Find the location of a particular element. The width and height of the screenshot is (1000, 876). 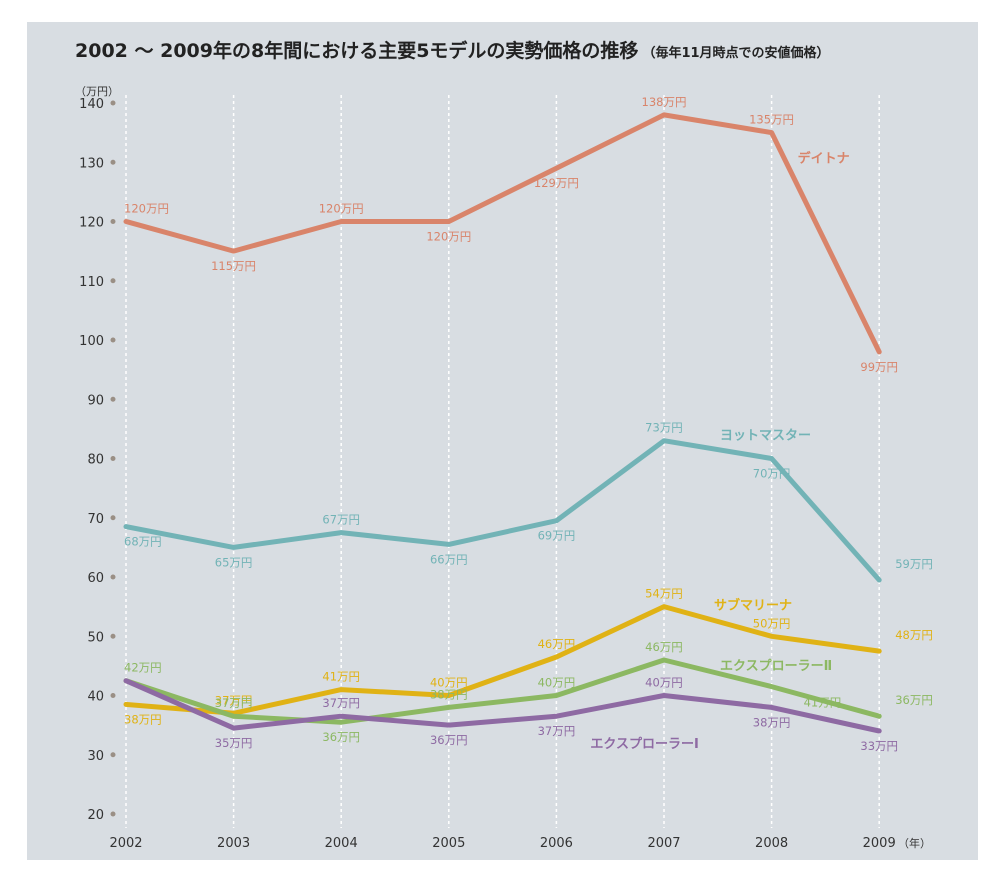

data-label: 54万円 is located at coordinates (664, 594).